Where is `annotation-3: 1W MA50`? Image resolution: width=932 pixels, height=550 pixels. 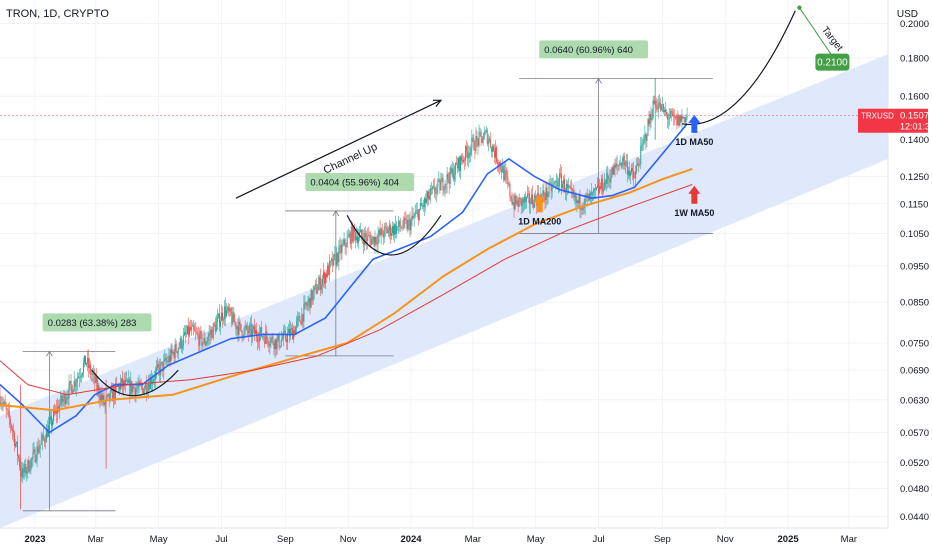
annotation-3: 1W MA50 is located at coordinates (694, 201).